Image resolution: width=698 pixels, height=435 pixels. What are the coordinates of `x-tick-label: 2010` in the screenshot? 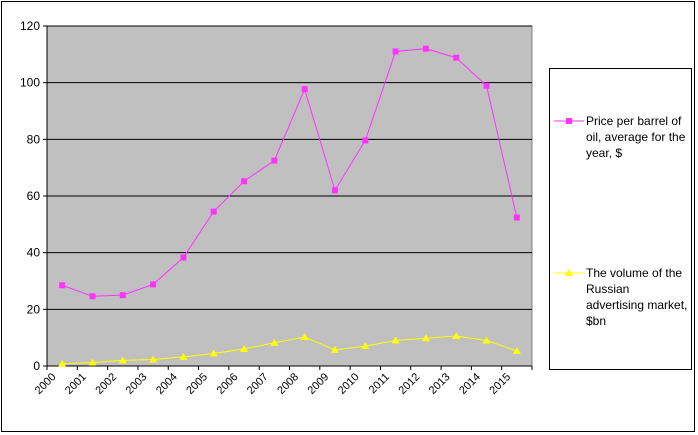 It's located at (349, 384).